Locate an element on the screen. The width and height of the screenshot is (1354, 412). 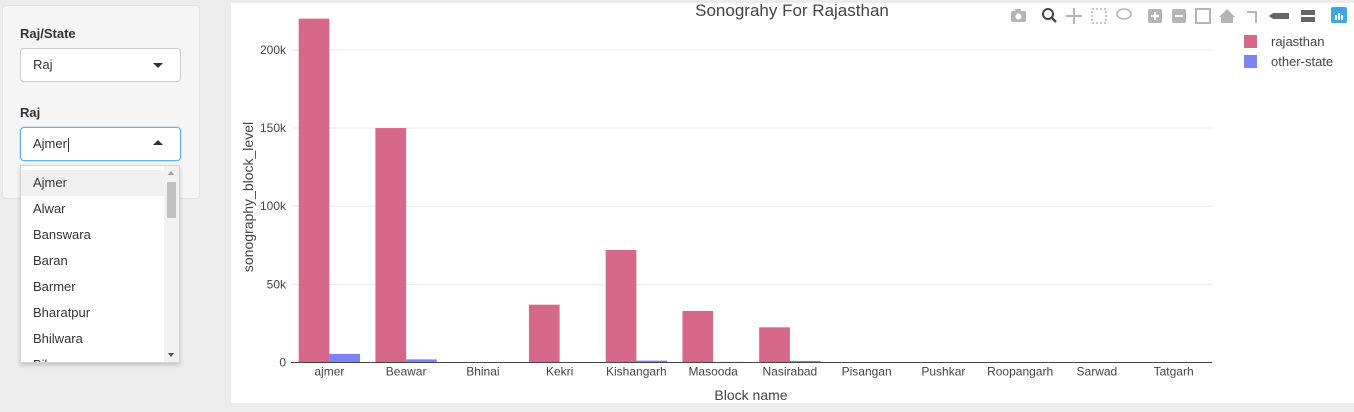
legend-swatch-other-state is located at coordinates (1250, 61).